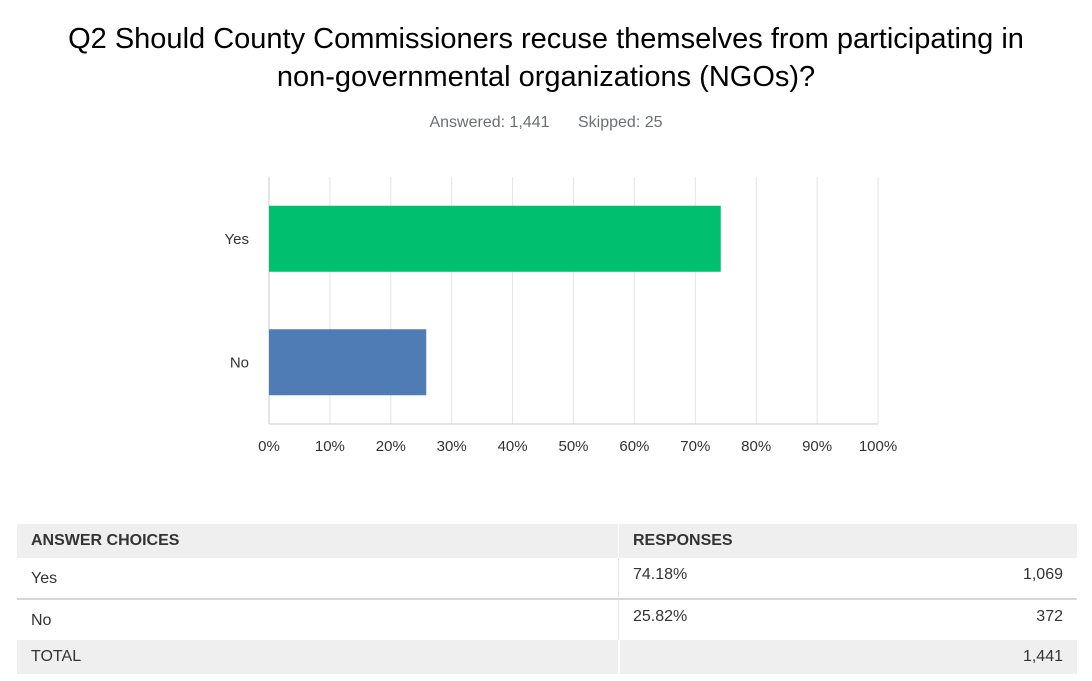  Describe the element at coordinates (330, 446) in the screenshot. I see `x-tick-label: 10%` at that location.